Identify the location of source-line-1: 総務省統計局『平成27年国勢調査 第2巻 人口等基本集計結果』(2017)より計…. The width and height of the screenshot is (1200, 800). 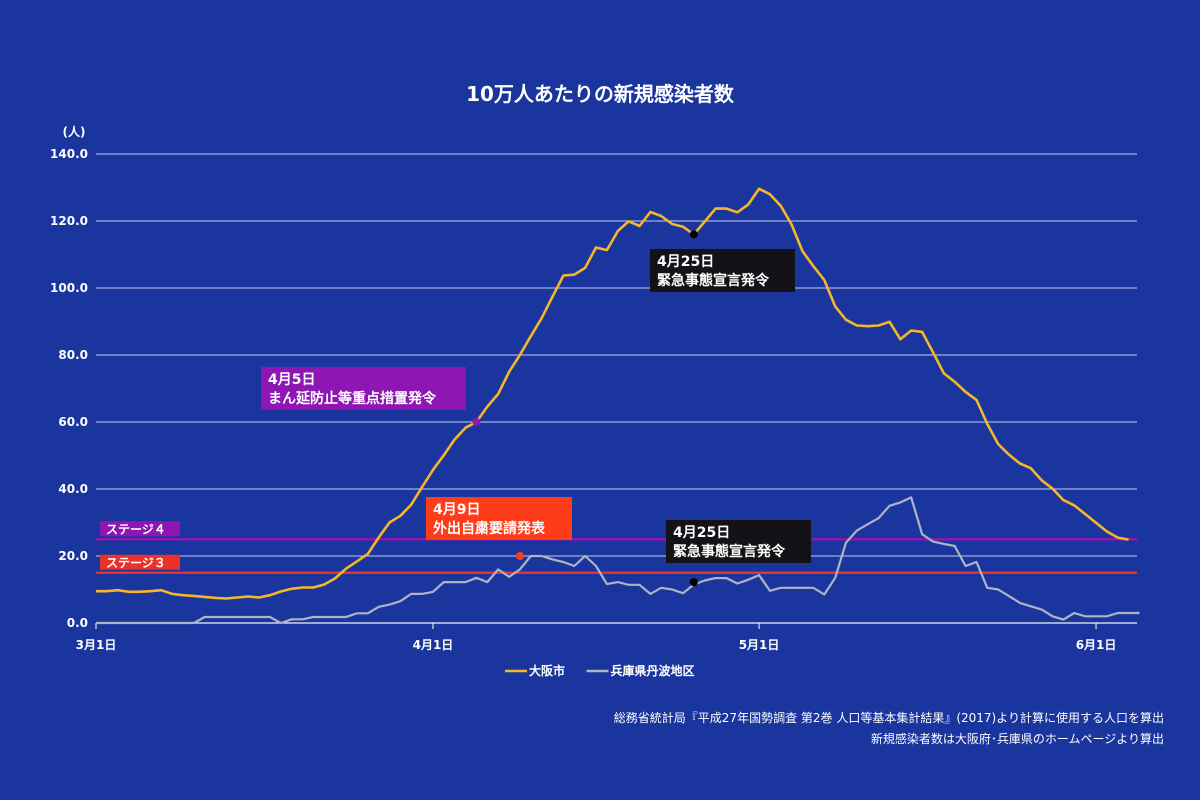
(888, 718).